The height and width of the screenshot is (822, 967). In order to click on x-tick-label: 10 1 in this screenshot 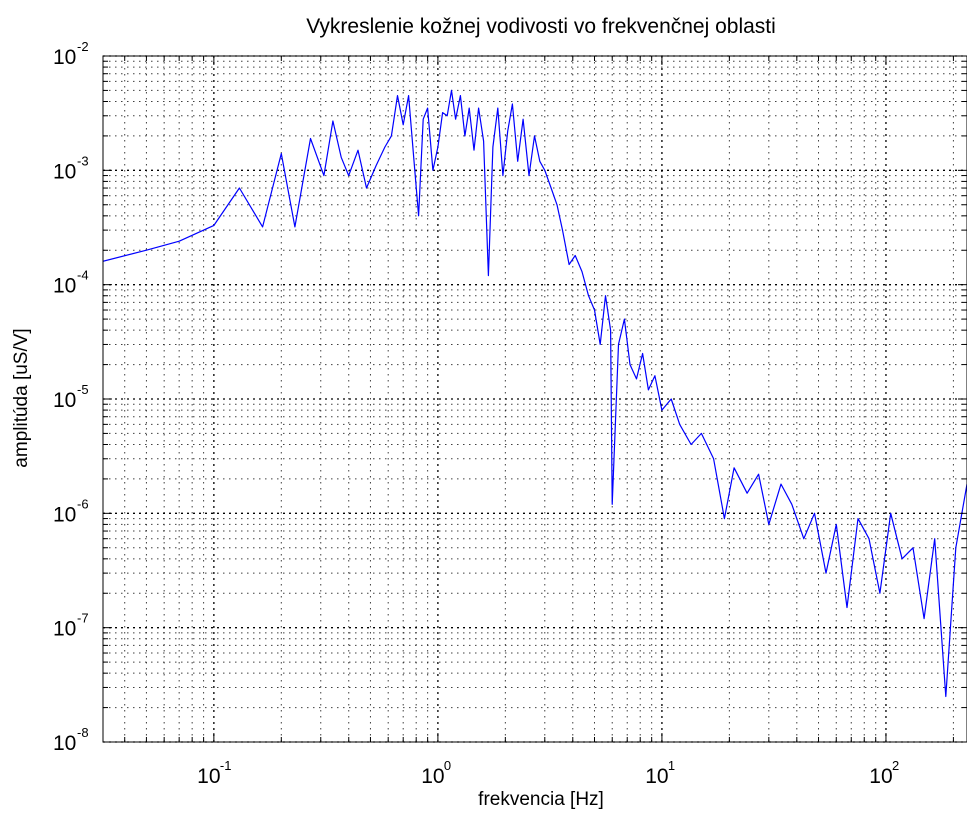, I will do `click(660, 773)`.